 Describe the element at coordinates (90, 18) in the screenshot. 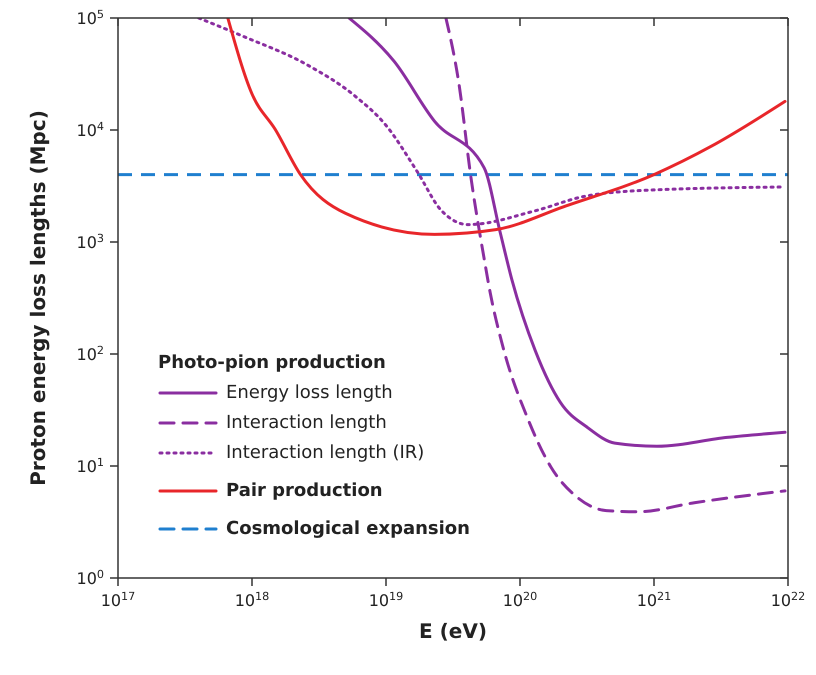

I see `y-tick-label: 10$^{5}$` at that location.